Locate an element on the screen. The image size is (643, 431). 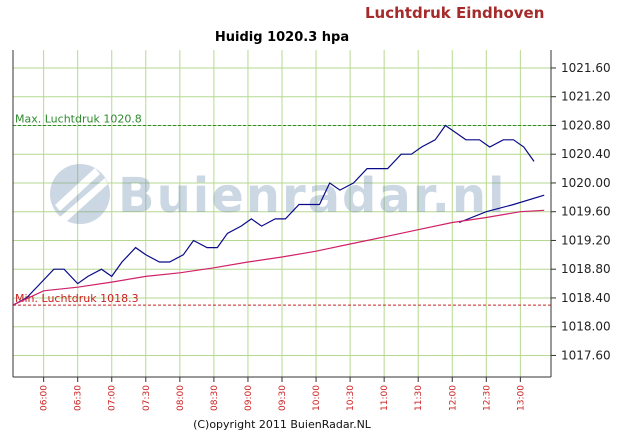
x-tick-label: 09:00 is located at coordinates (249, 398).